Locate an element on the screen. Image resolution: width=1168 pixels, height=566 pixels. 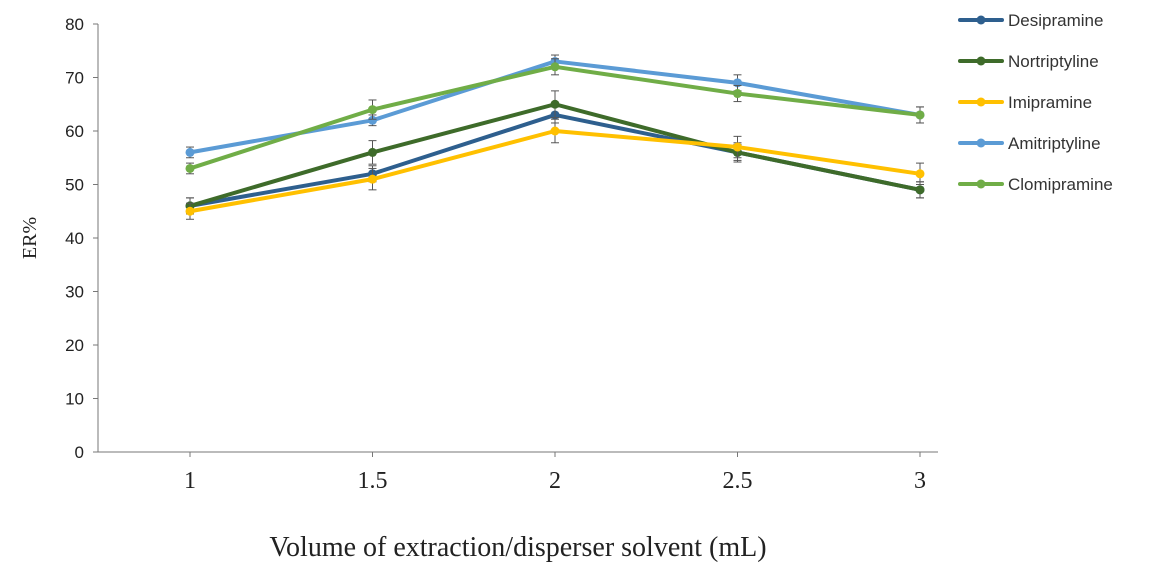
legend-label: Clomipramine is located at coordinates (1060, 184).